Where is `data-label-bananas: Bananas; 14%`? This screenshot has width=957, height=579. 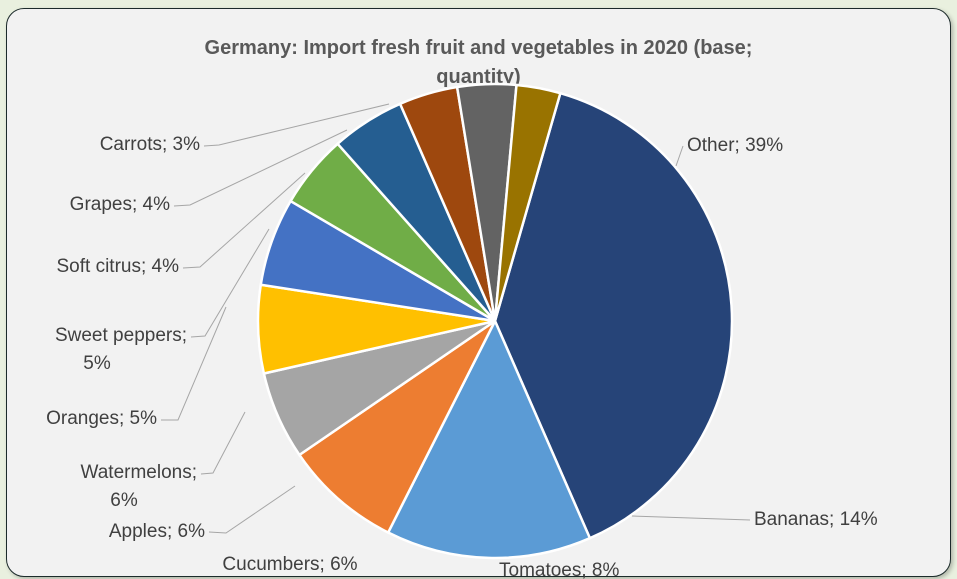
data-label-bananas: Bananas; 14% is located at coordinates (816, 519).